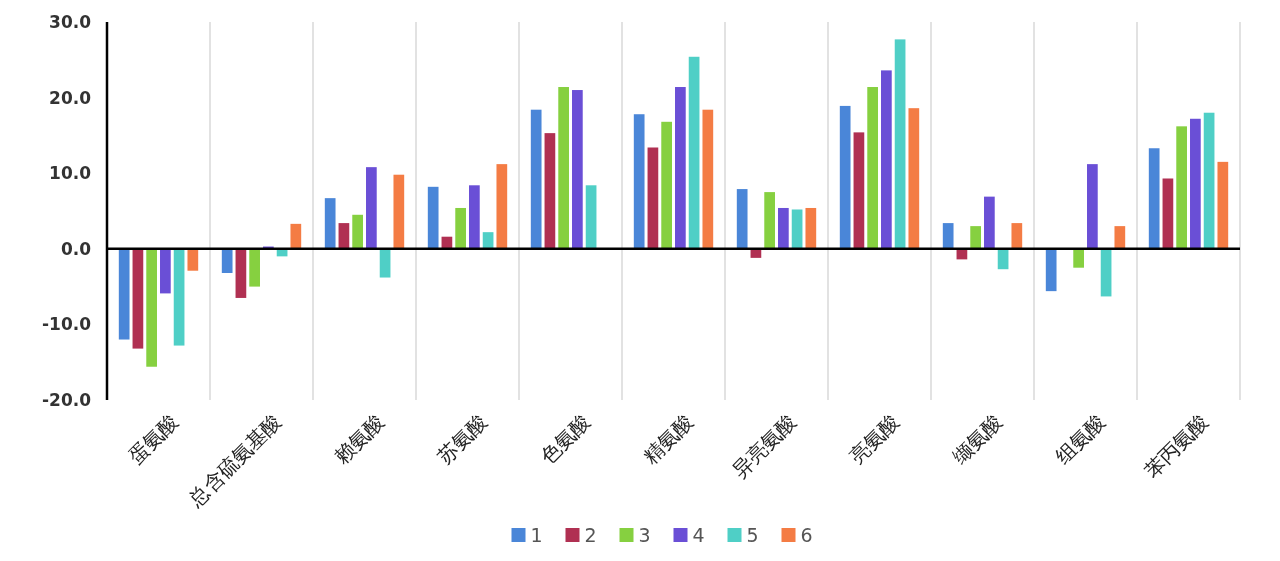 The image size is (1280, 561). What do you see at coordinates (76, 248) in the screenshot?
I see `y-tick-label: 0.0` at bounding box center [76, 248].